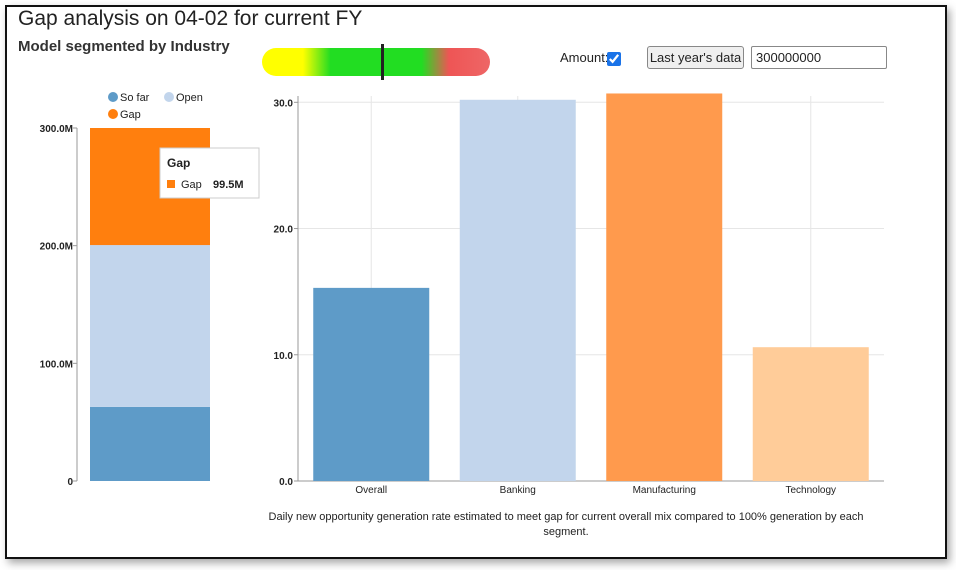  What do you see at coordinates (819, 57) in the screenshot?
I see `amount-input` at bounding box center [819, 57].